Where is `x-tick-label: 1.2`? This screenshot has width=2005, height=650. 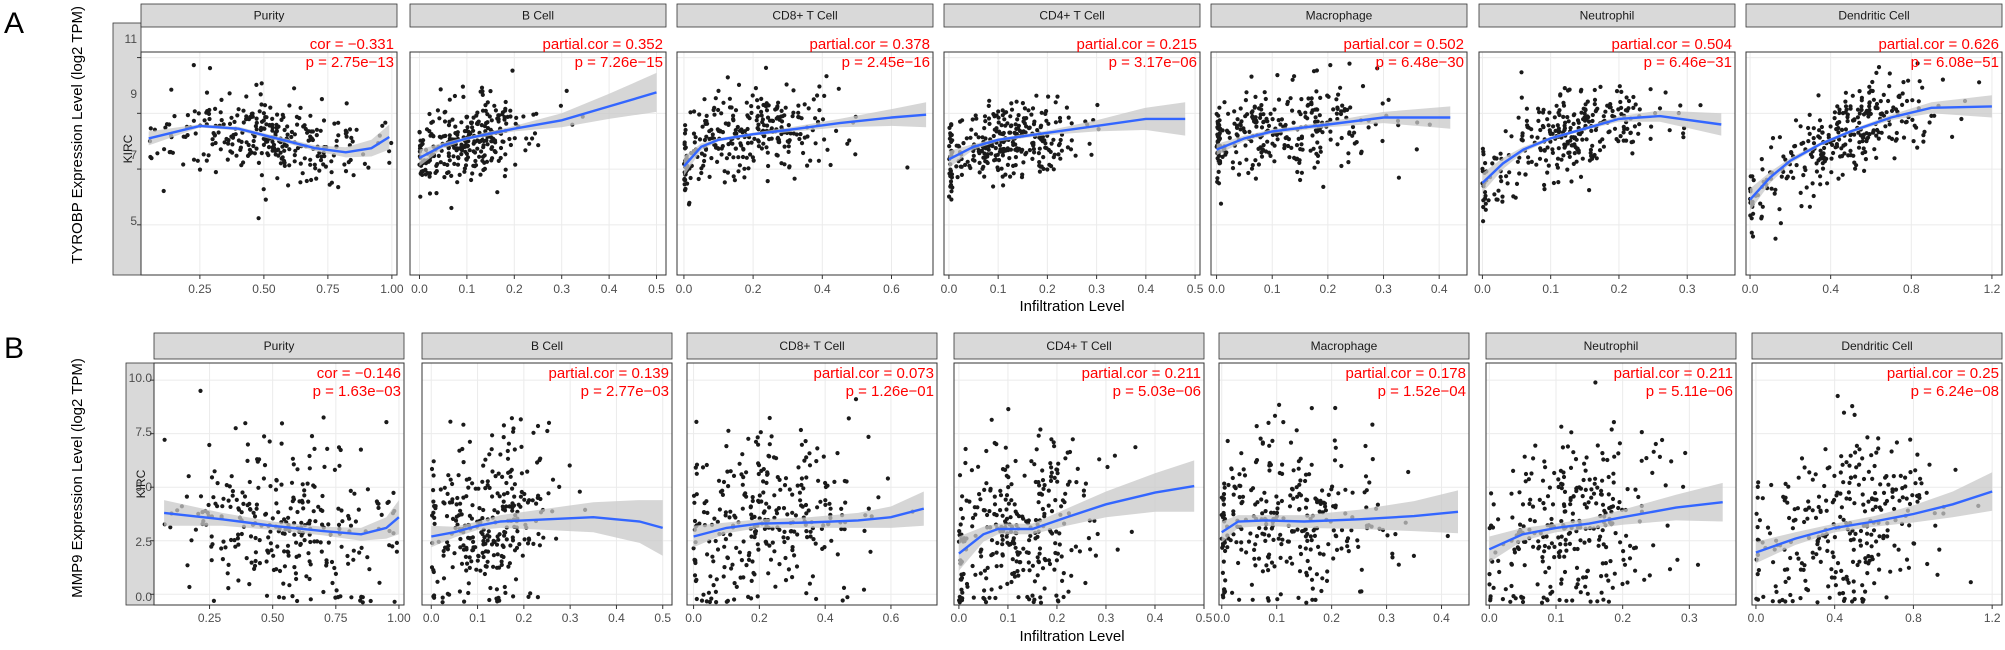
x-tick-label: 1.2 is located at coordinates (1992, 289).